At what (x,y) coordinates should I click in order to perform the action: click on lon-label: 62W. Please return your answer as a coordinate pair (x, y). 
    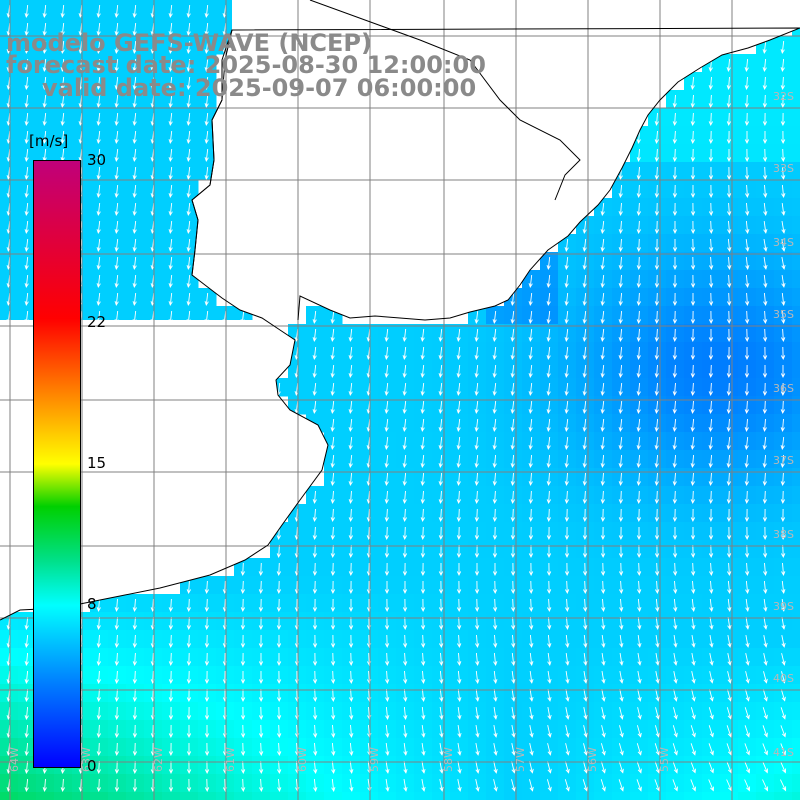
    Looking at the image, I should click on (158, 759).